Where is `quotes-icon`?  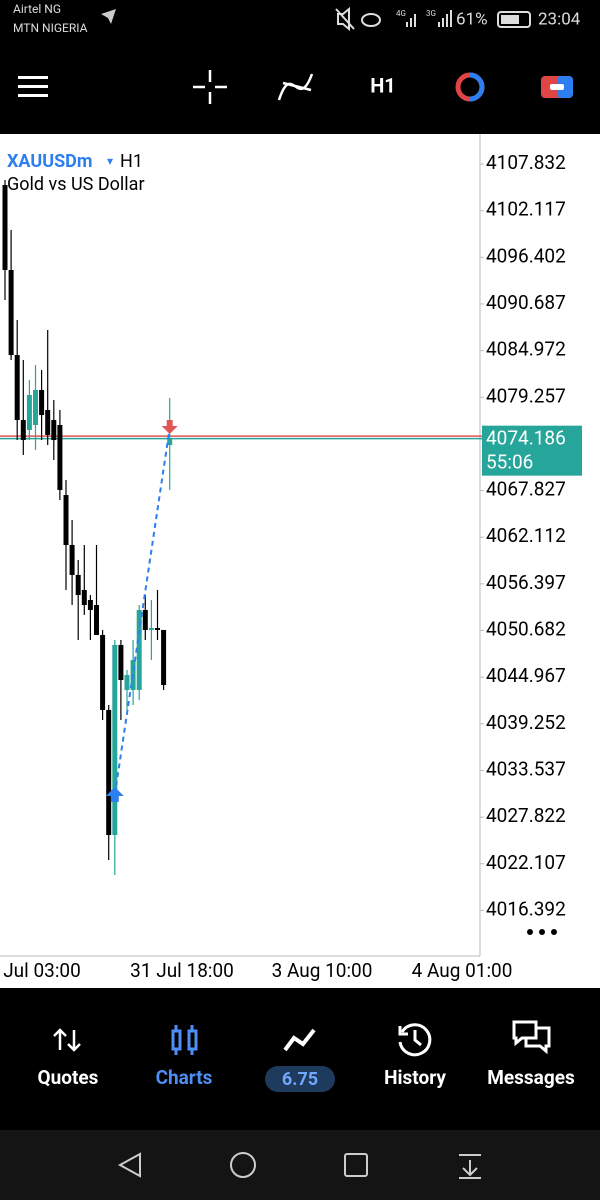 quotes-icon is located at coordinates (67, 1040).